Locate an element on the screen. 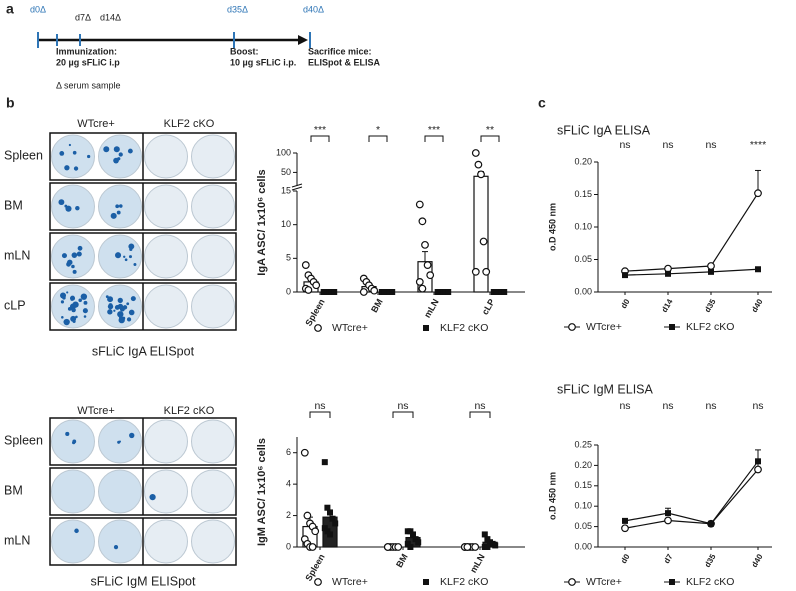  elispot-row: mLN is located at coordinates (17, 255).